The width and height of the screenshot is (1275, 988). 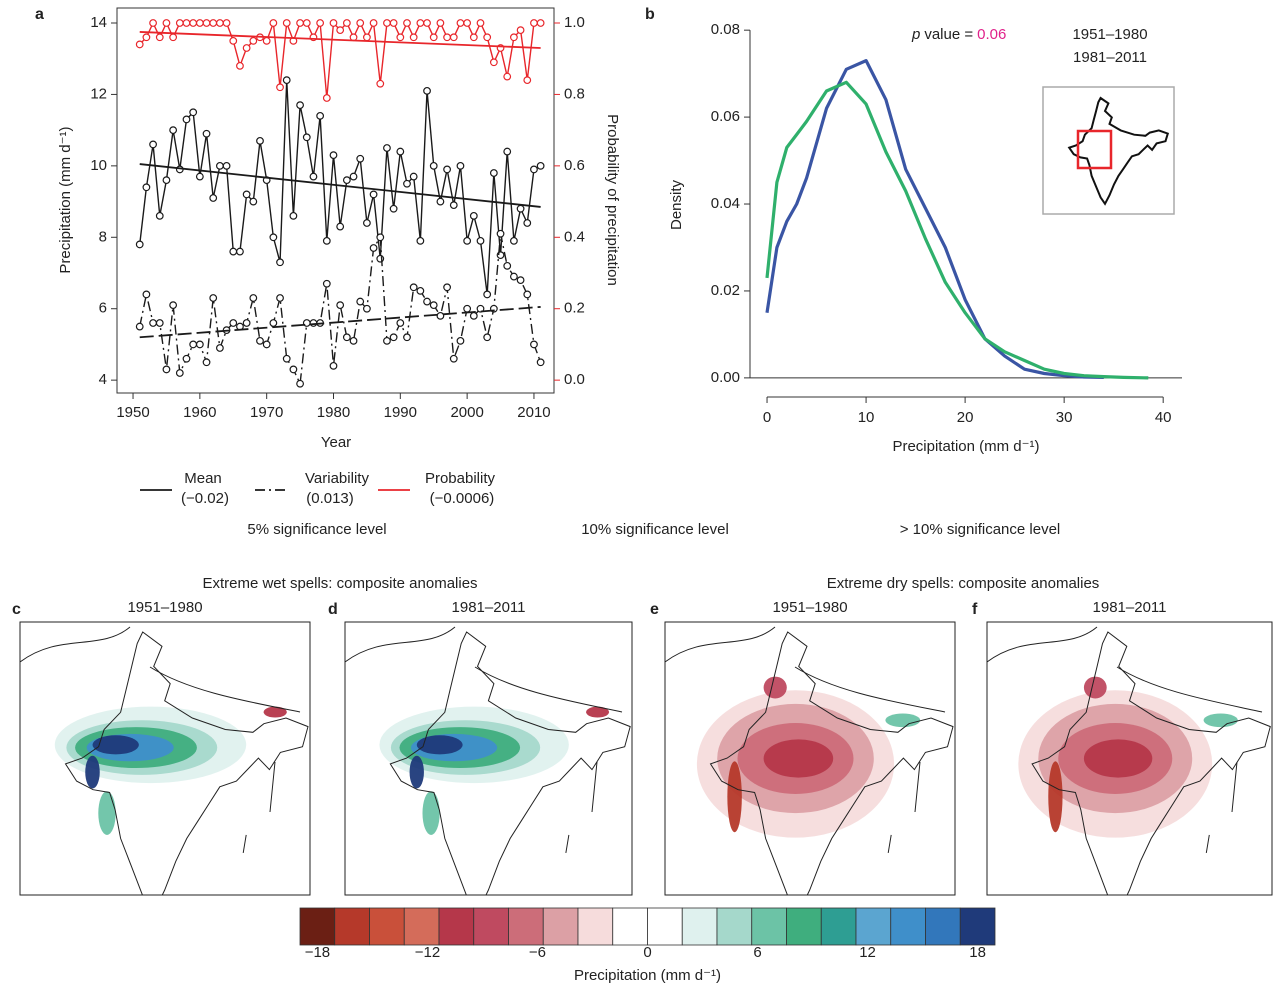 I want to click on legend-trend: (−0.0006), so click(x=462, y=498).